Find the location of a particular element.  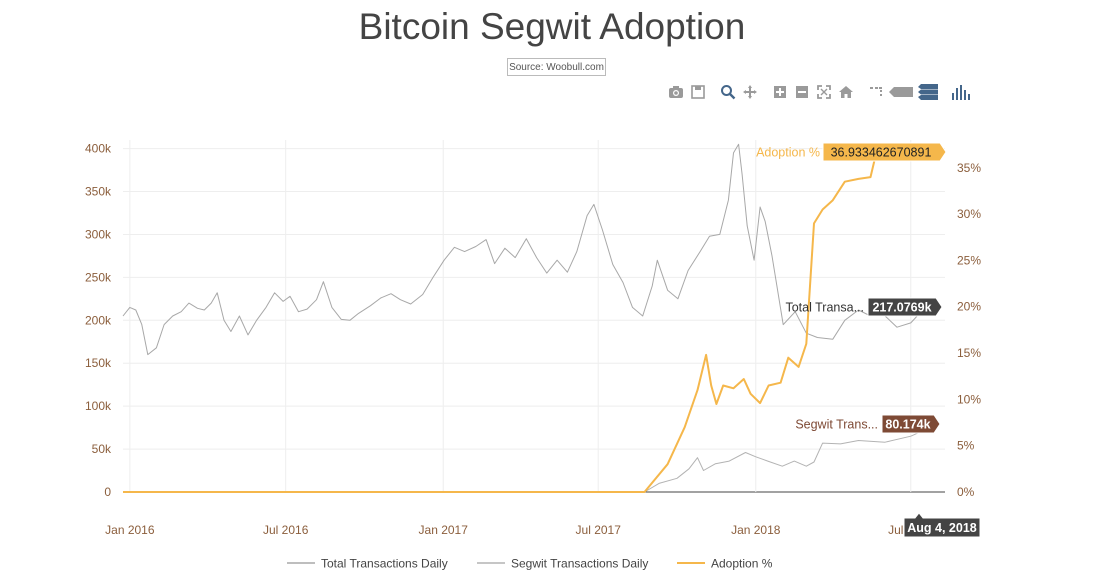

autoscale-icon is located at coordinates (824, 92).